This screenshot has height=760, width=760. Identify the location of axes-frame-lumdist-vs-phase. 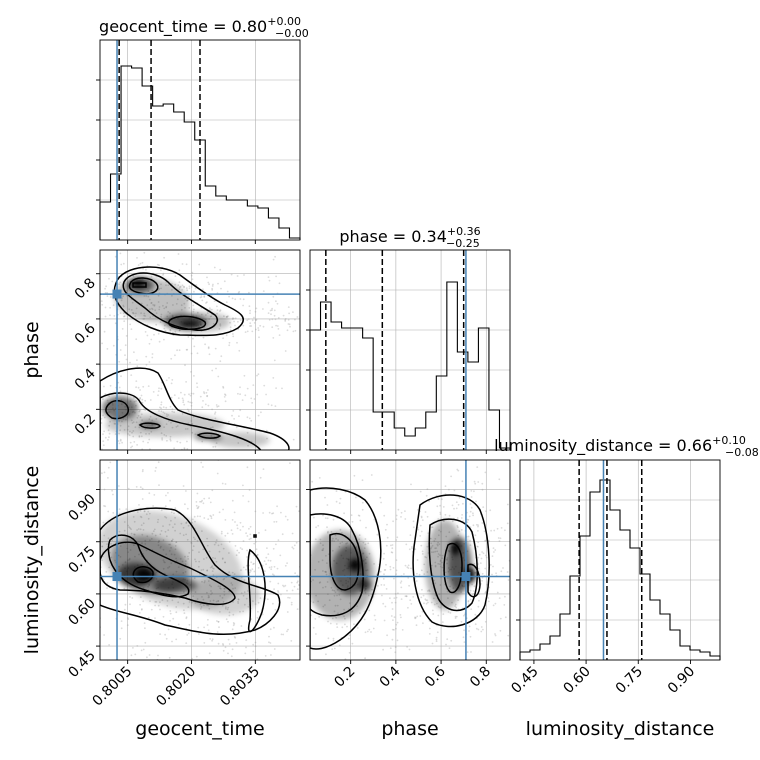
(410, 560).